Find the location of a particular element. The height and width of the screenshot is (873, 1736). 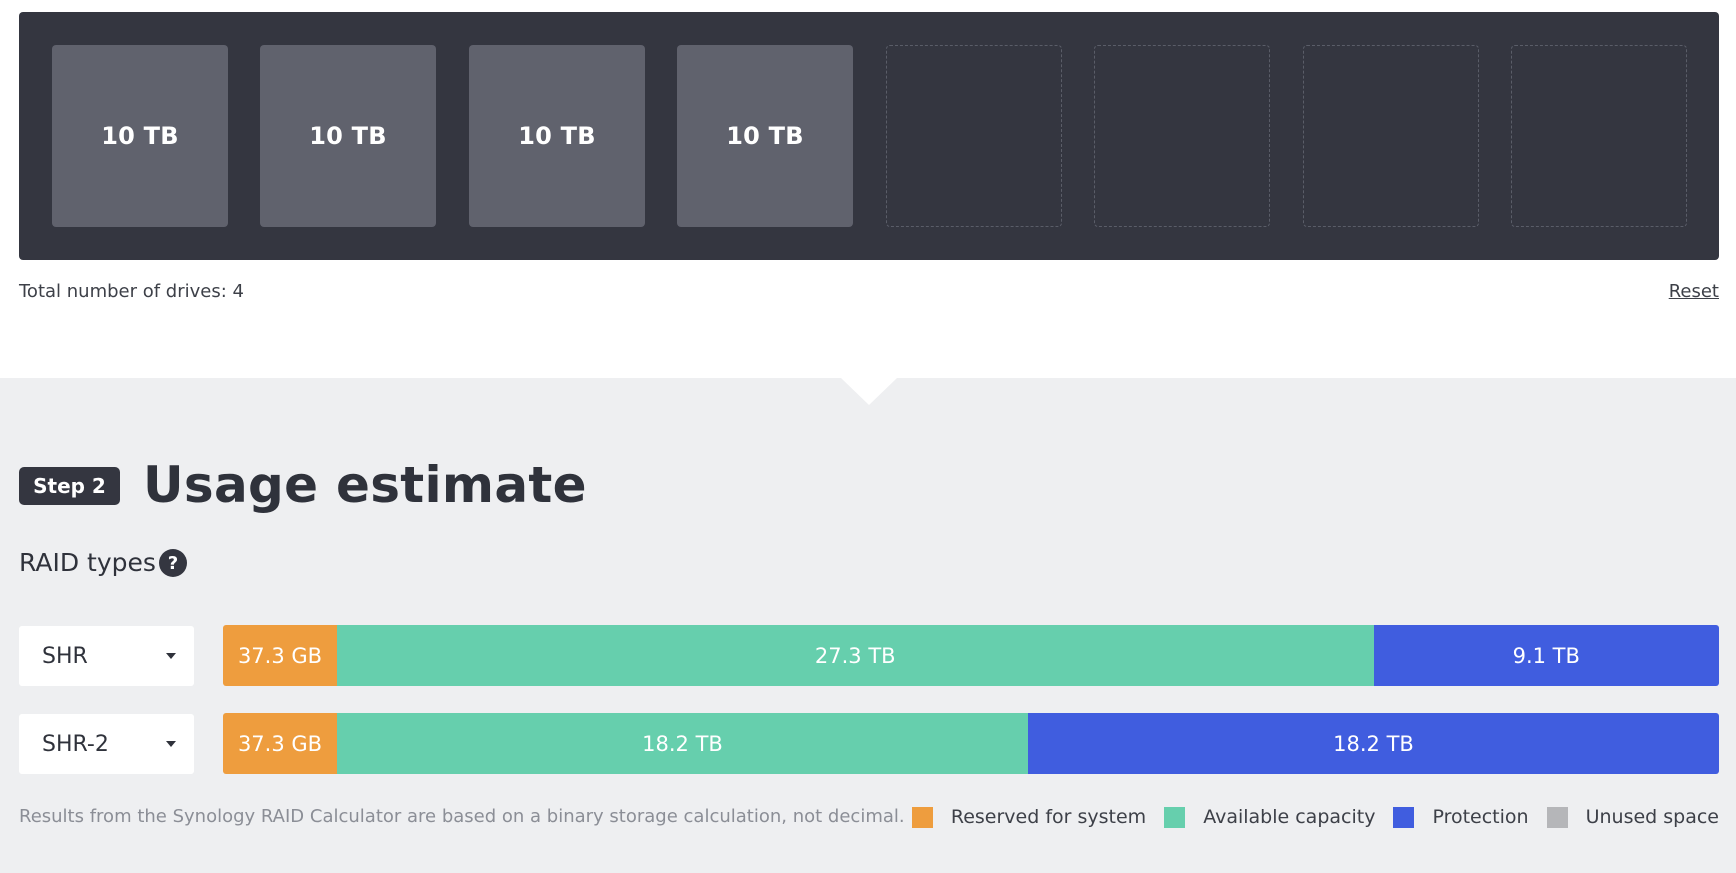

legend-item-reserved: Reserved for system is located at coordinates (1029, 817).